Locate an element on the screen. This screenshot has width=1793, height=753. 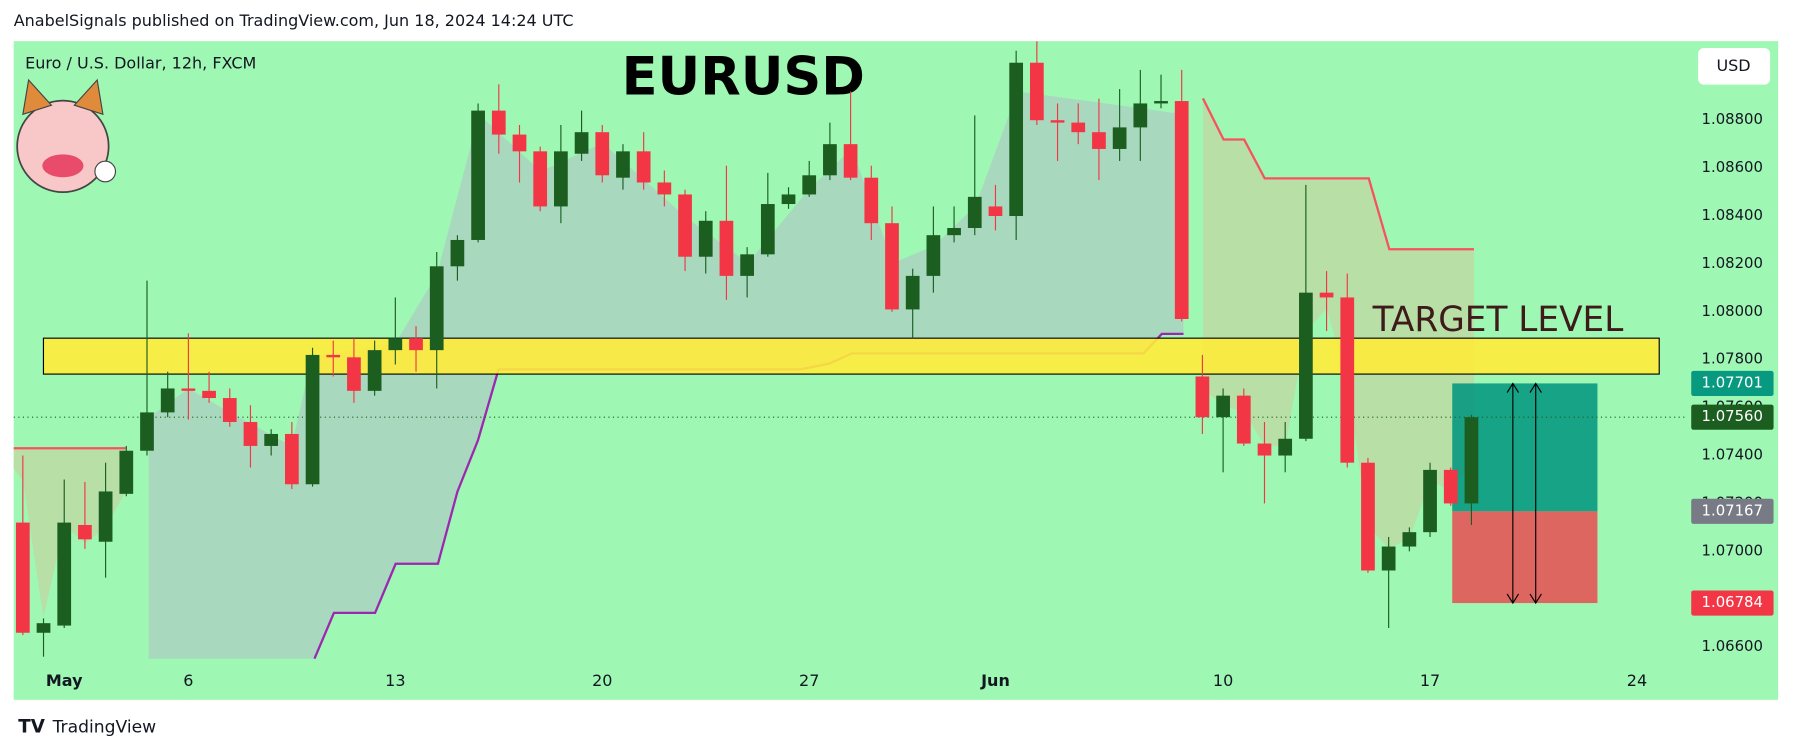
mascot-hand is located at coordinates (105, 171).